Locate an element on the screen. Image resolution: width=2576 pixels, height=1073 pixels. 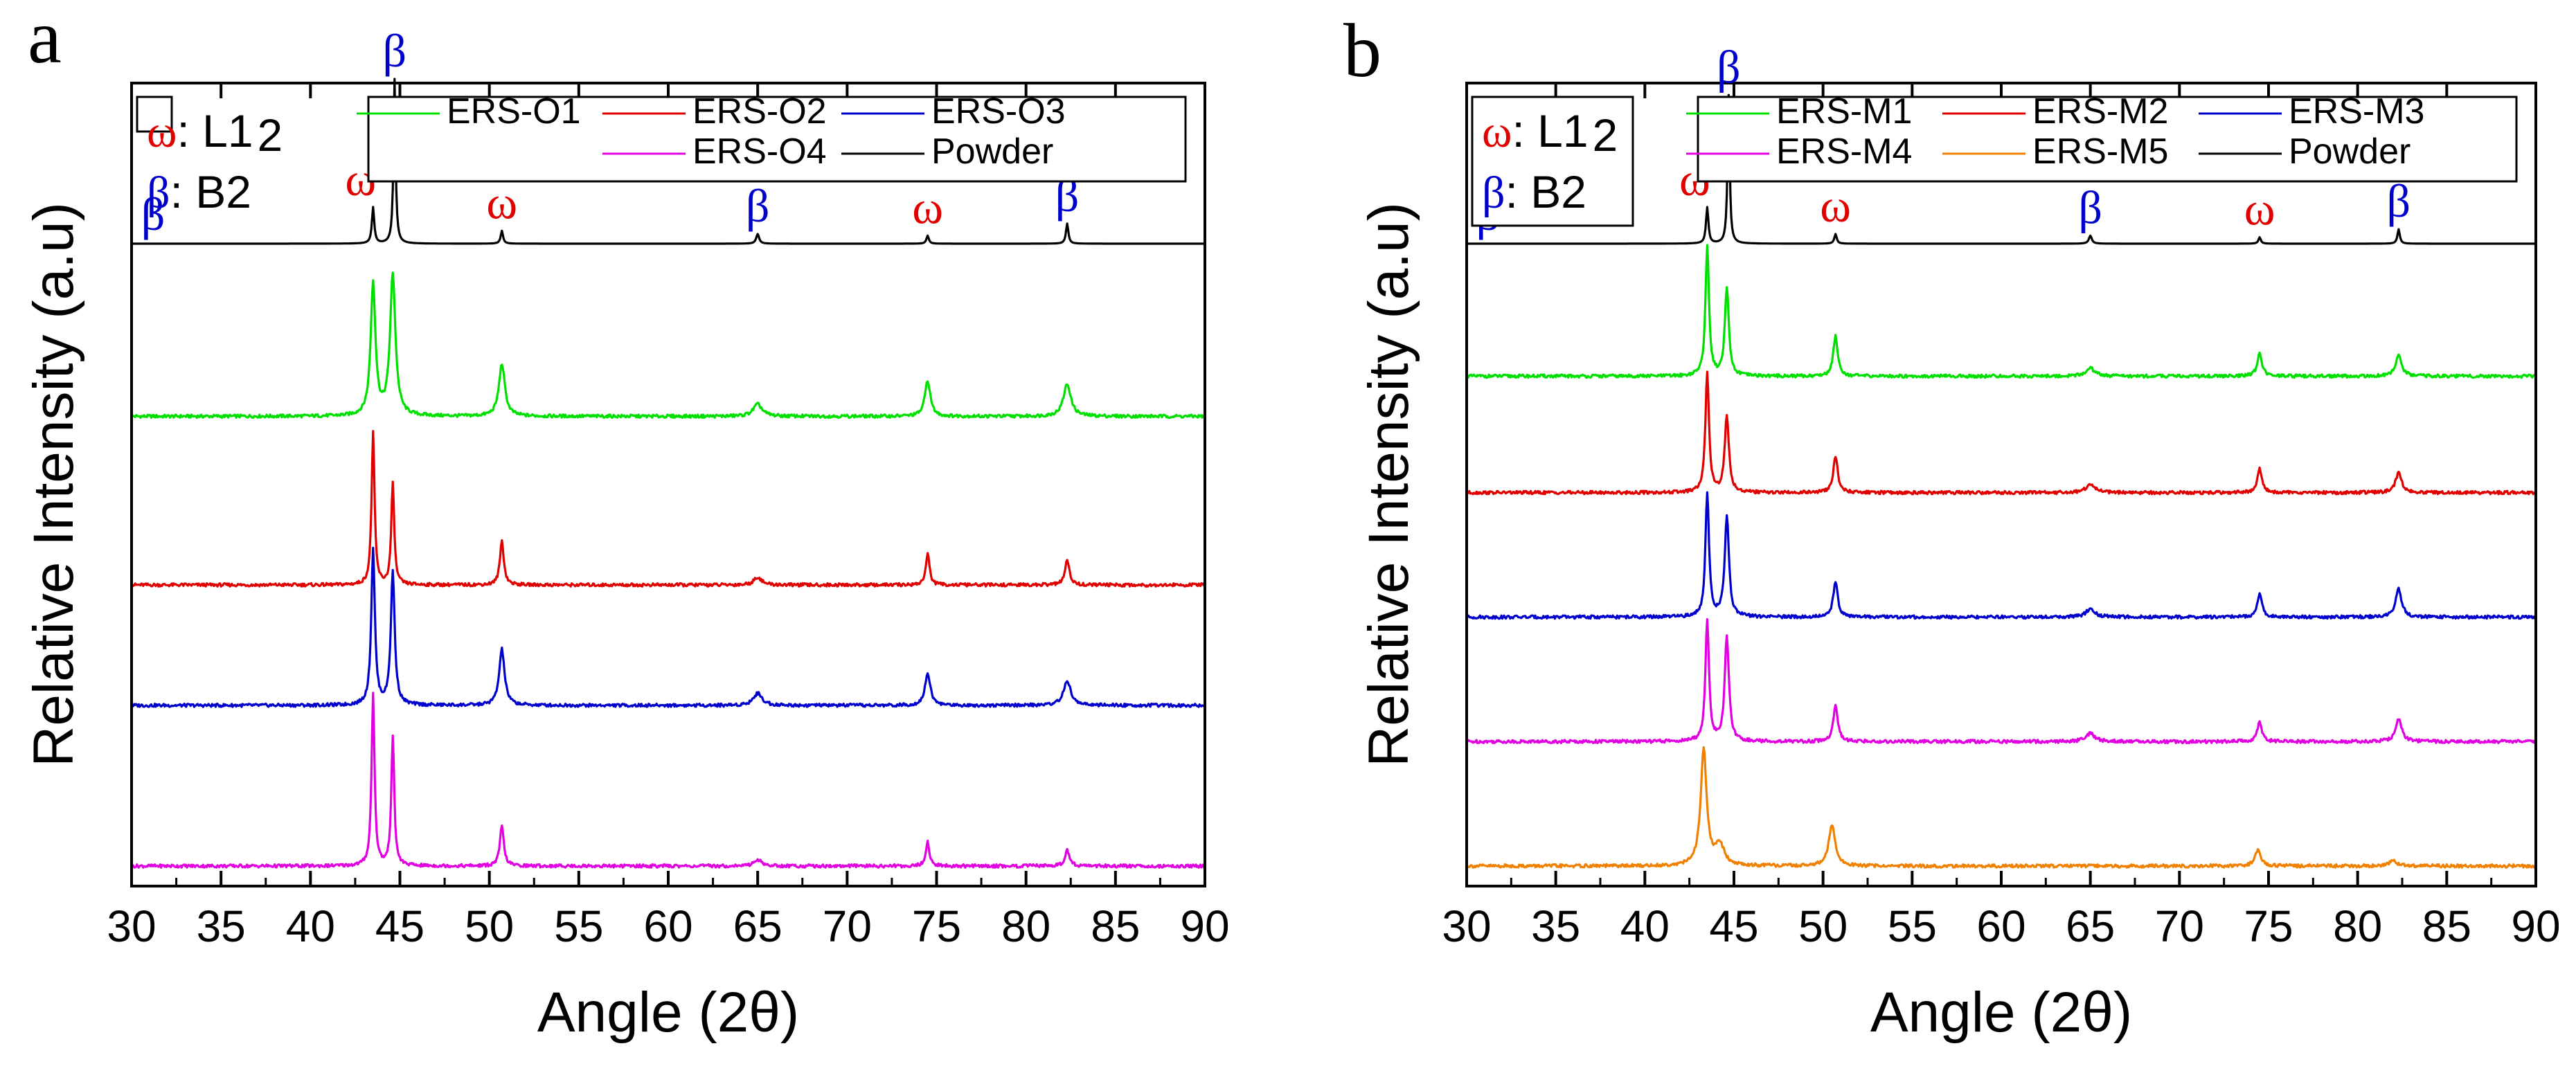
series-line-ers-m5 is located at coordinates (2001, 807).